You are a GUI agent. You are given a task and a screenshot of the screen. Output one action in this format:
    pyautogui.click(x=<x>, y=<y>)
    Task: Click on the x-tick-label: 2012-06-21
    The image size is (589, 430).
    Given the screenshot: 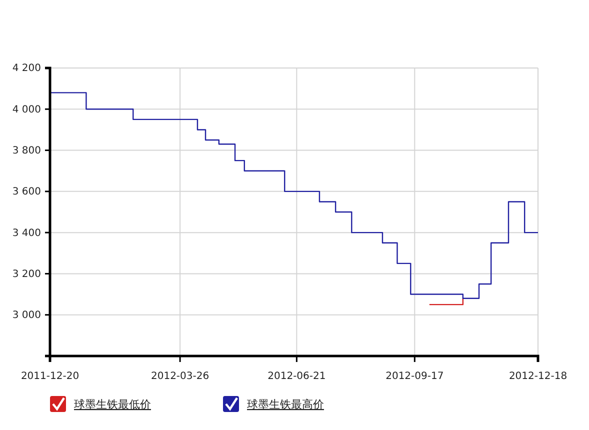 What is the action you would take?
    pyautogui.click(x=297, y=376)
    